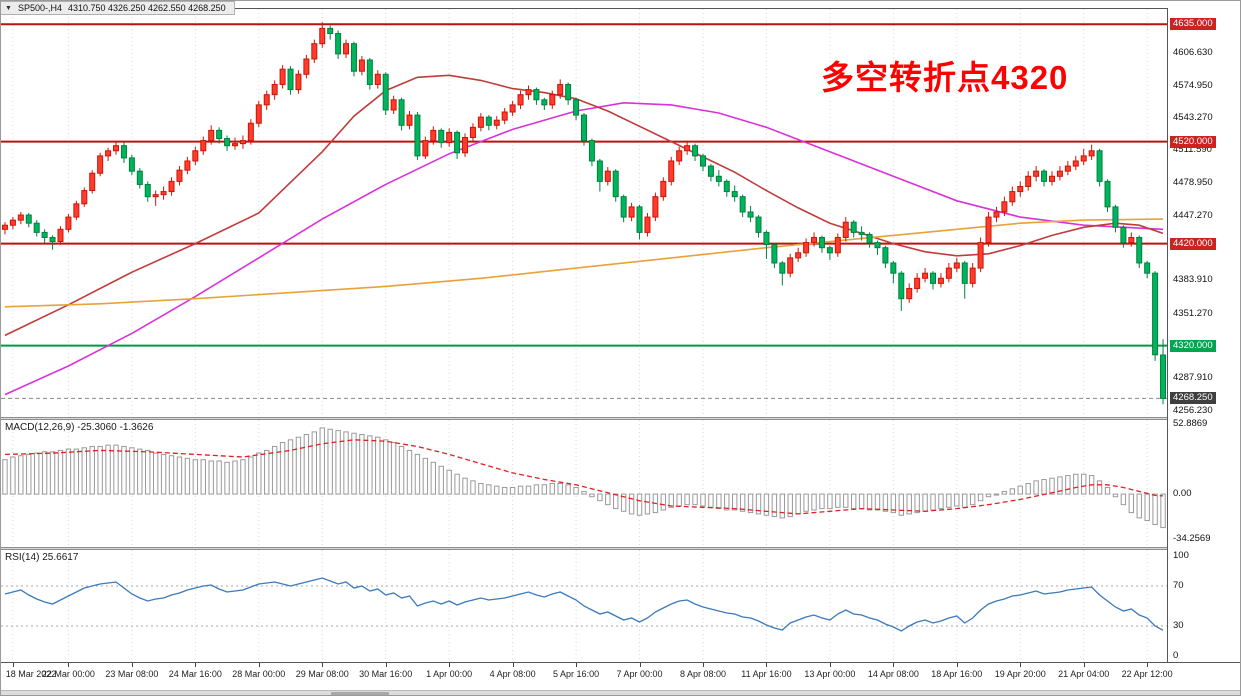  I want to click on macd-indicator-label: MACD(12,26,9) -25.3060 -1.3626, so click(79, 427).